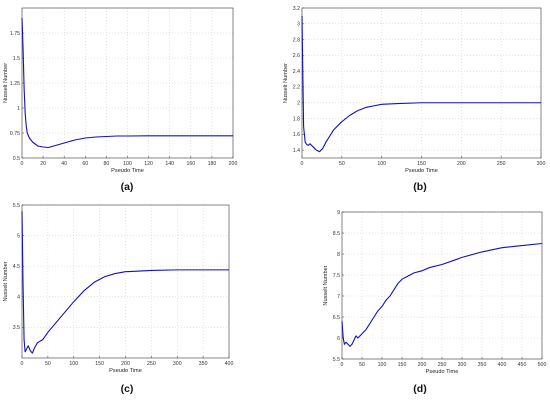 Image resolution: width=550 pixels, height=400 pixels. I want to click on y-tick-label: 3.5, so click(16, 328).